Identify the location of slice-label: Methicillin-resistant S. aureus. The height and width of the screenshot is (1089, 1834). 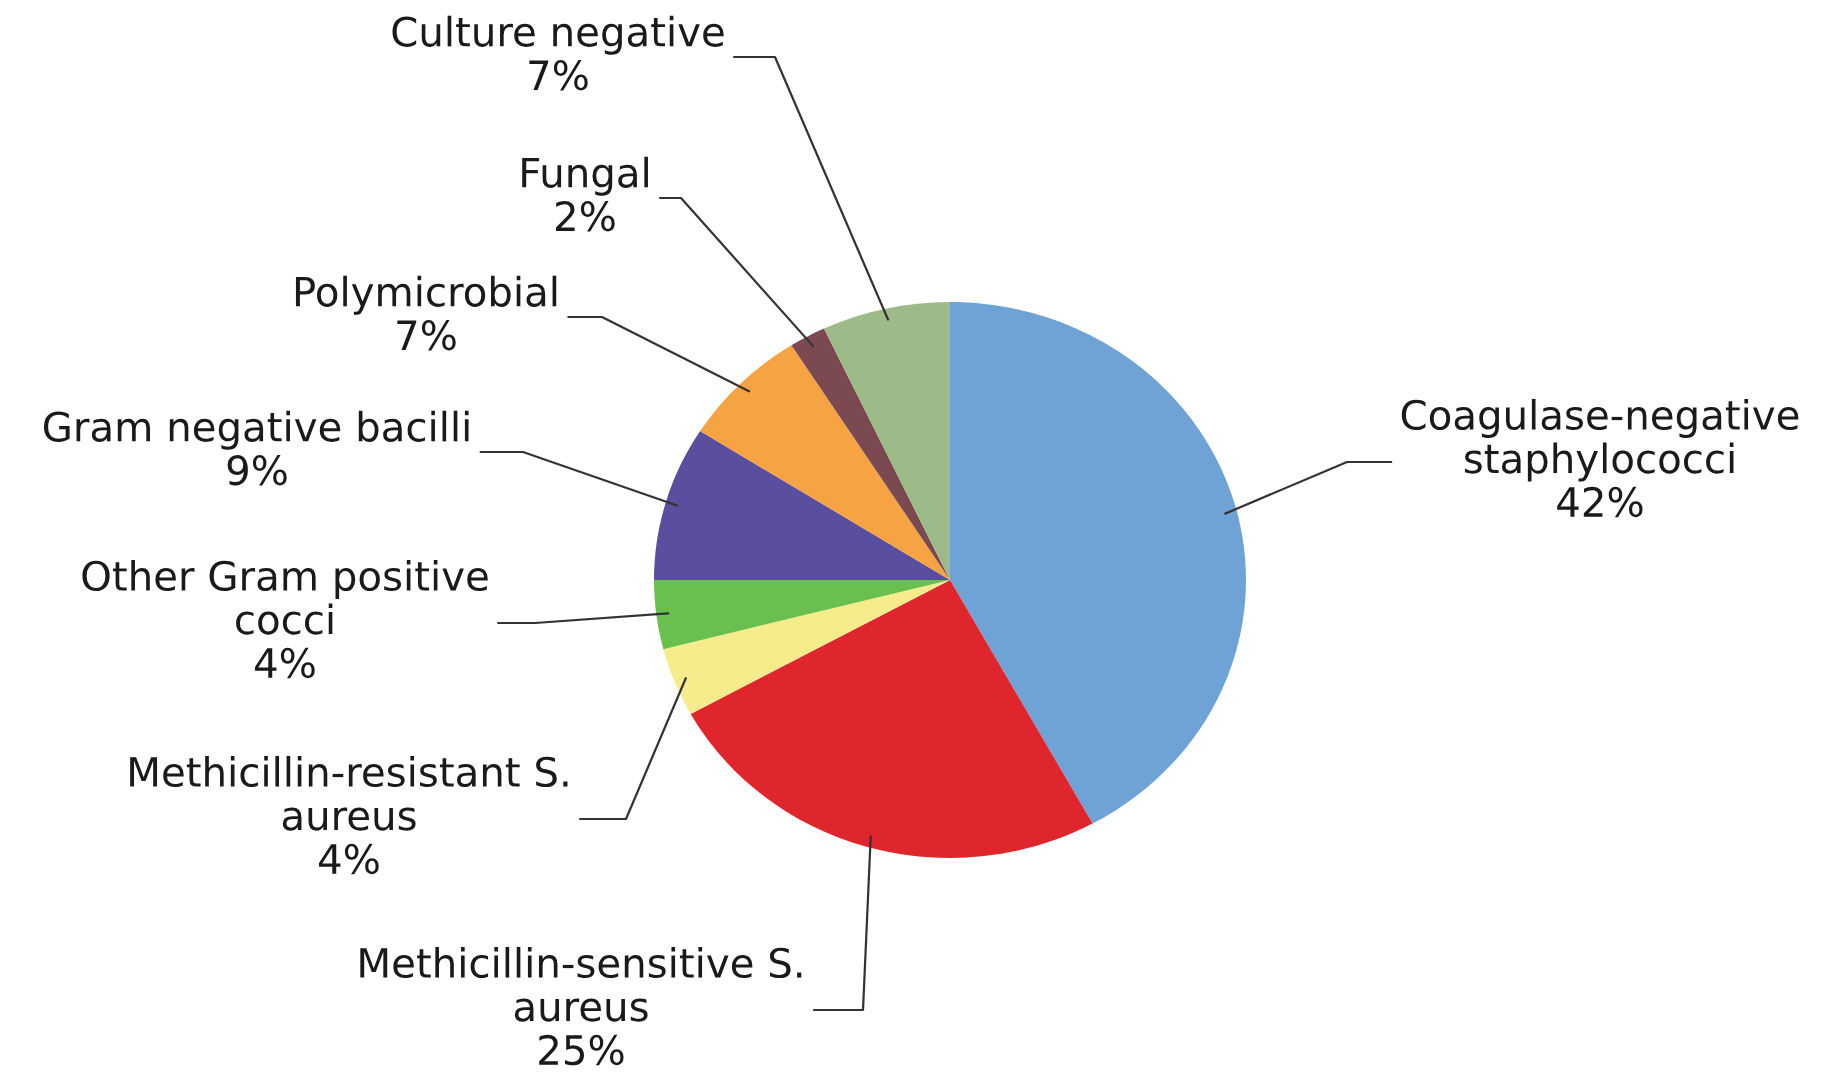
(349, 793).